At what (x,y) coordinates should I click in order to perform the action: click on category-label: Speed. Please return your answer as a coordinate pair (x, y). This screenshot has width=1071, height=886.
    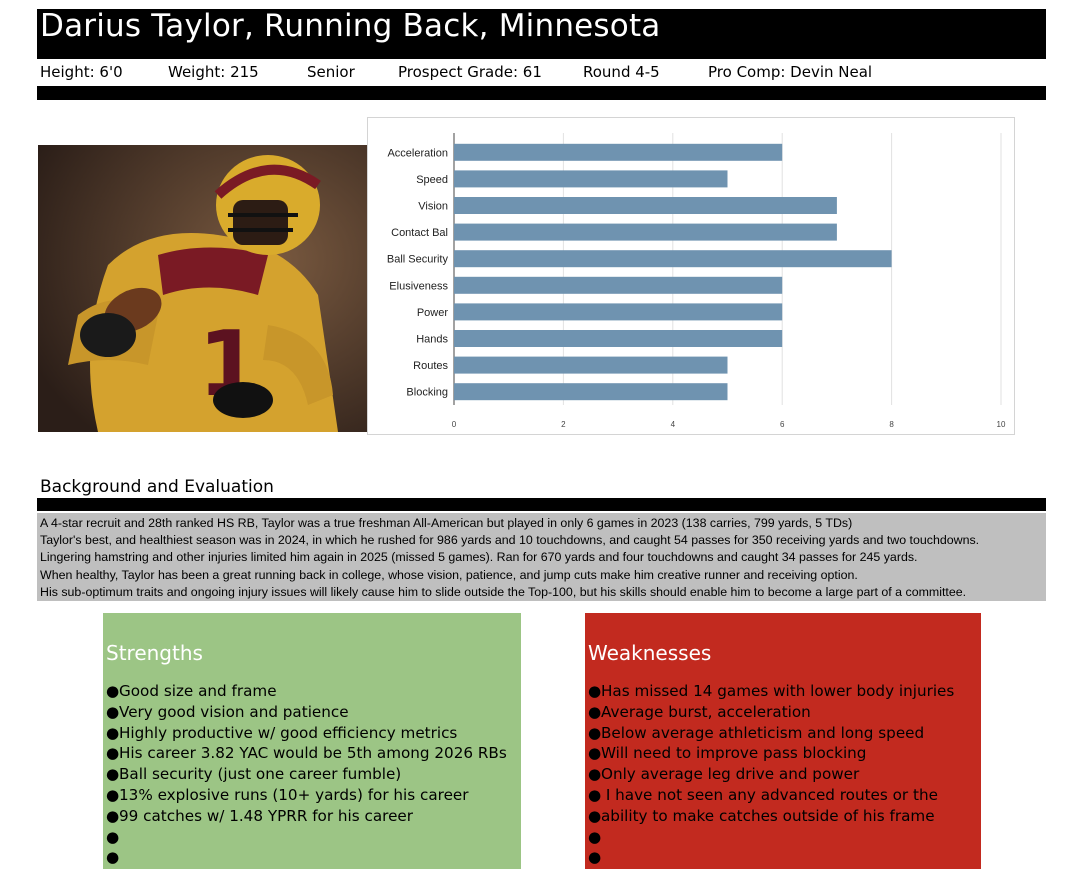
    Looking at the image, I should click on (432, 180).